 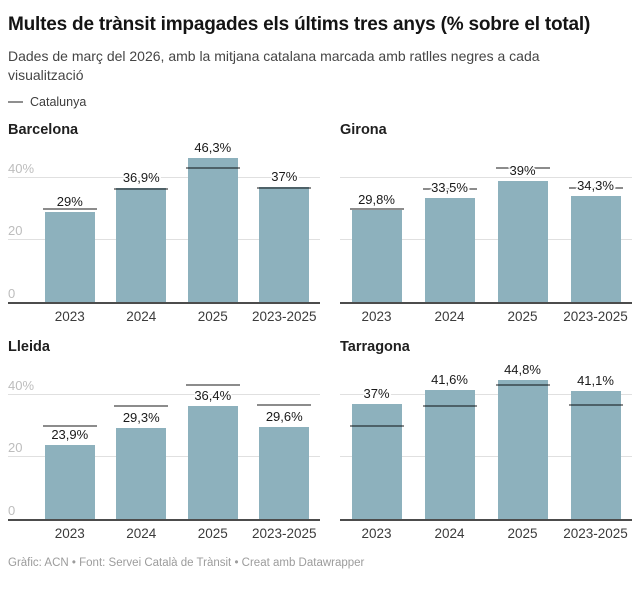 I want to click on bars-row: 37% 41,6% 44,8% 41,1%, so click(x=486, y=441).